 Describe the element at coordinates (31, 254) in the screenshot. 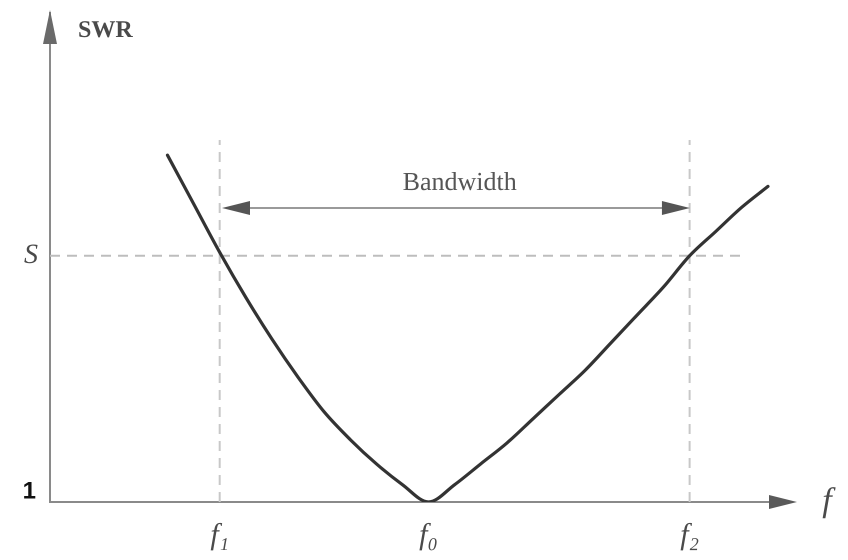

I see `ref-line-label: S` at that location.